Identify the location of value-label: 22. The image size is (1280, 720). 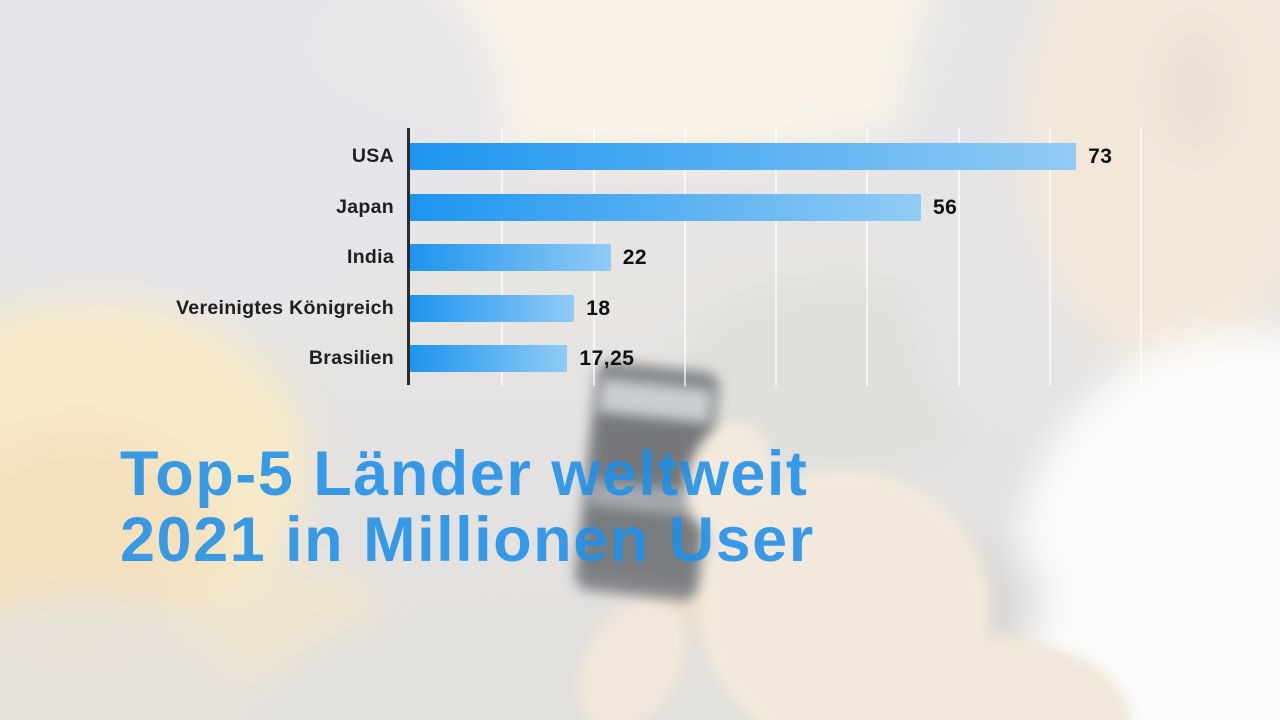
(635, 257).